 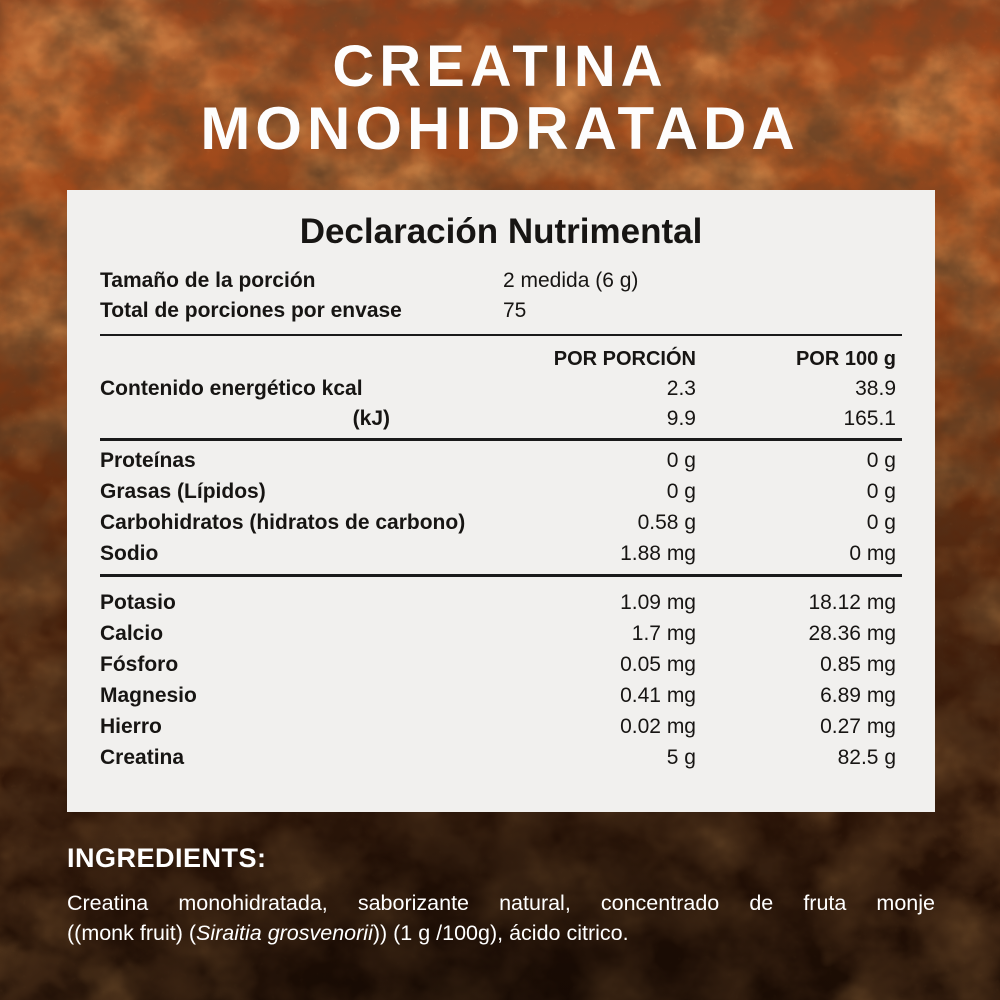 I want to click on potassium-label: Potasio, so click(x=138, y=602).